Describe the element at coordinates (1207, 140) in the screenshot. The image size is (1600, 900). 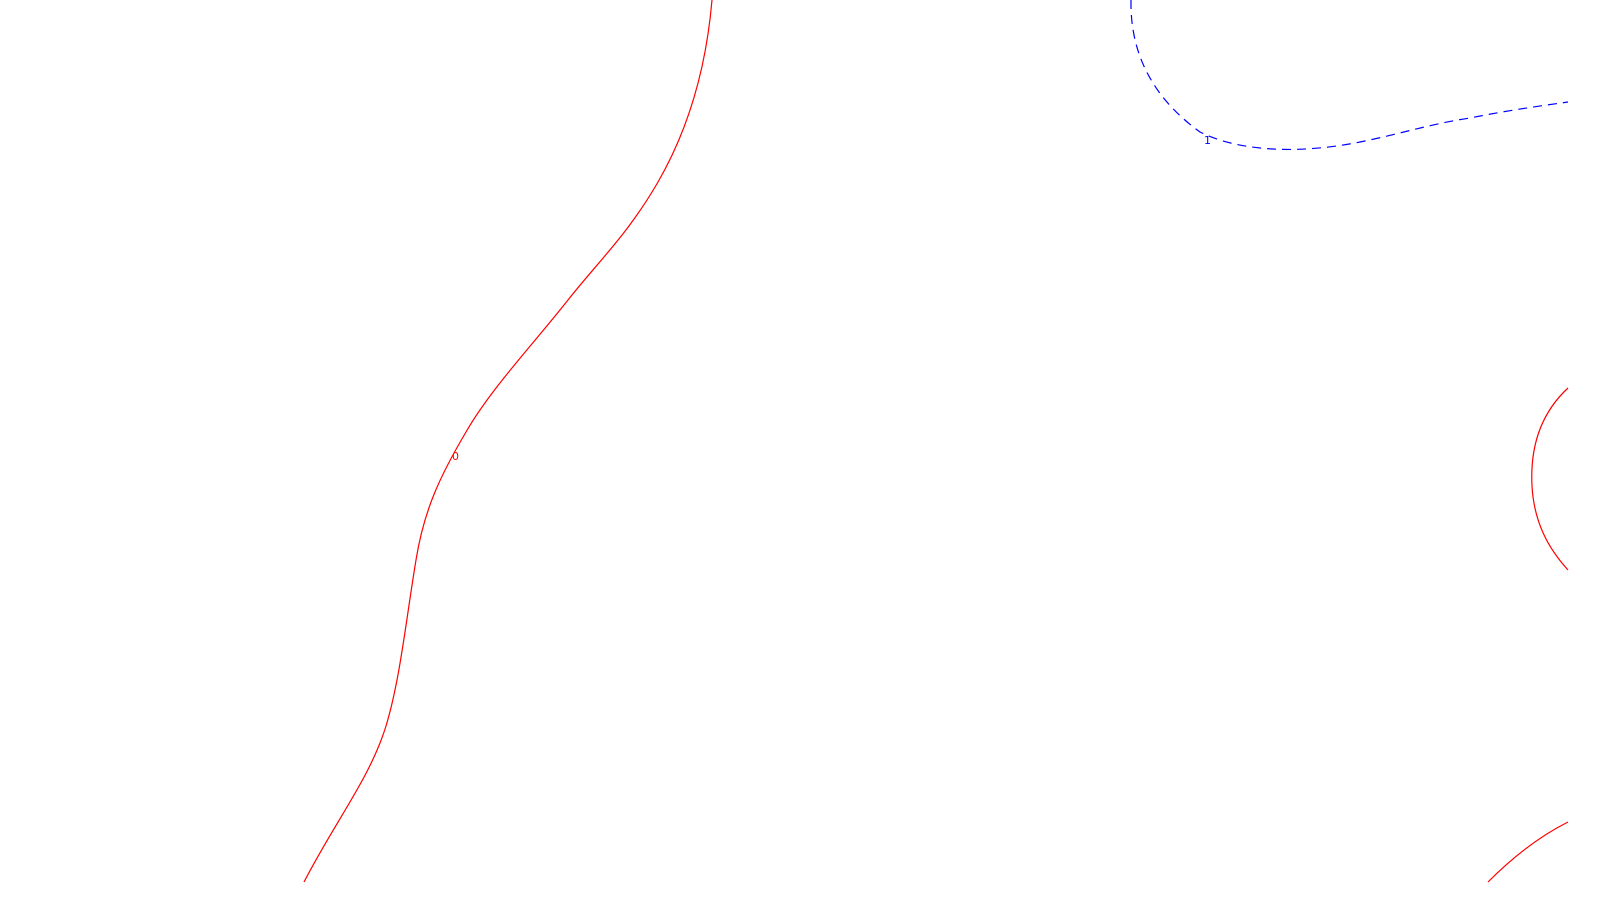
I see `contour-label-one: 1` at that location.